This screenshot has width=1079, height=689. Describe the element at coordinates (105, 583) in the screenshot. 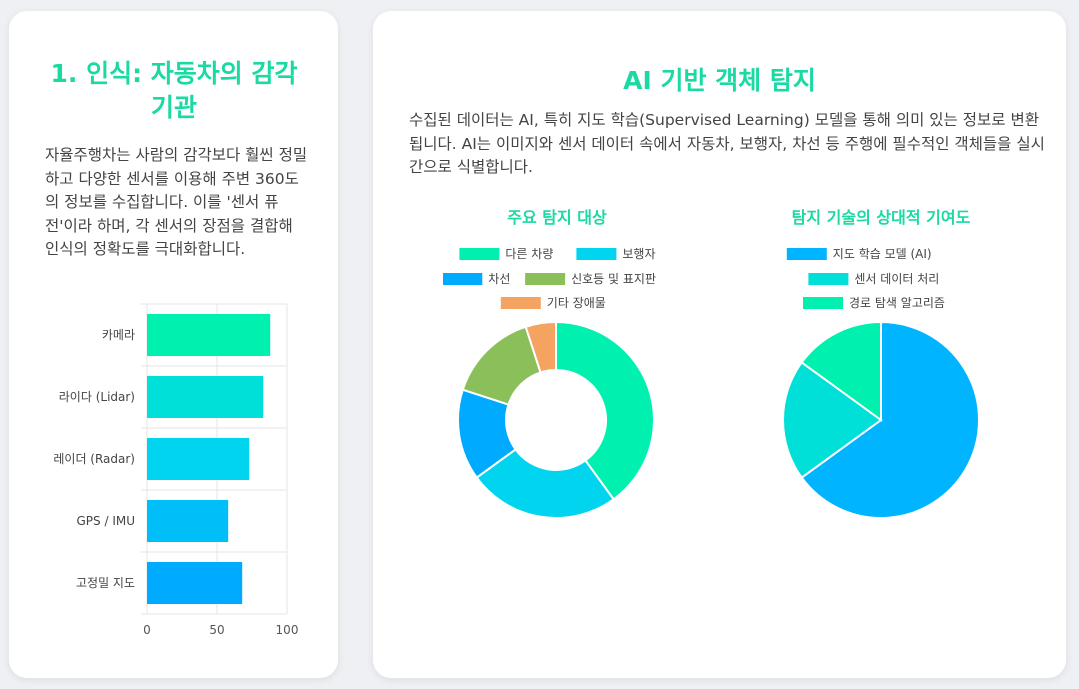

I see `category-label: 고정밀 지도` at that location.